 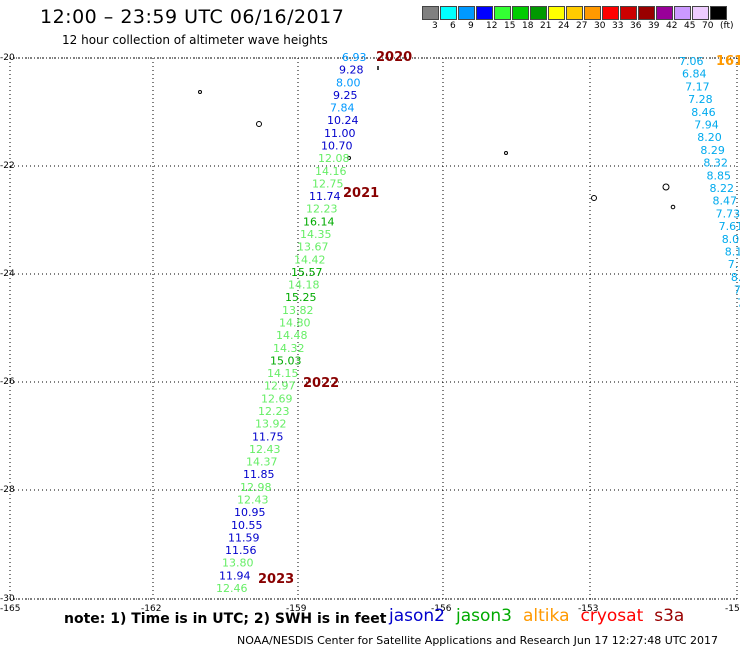 I want to click on wave-height-value: 11.75, so click(x=268, y=436).